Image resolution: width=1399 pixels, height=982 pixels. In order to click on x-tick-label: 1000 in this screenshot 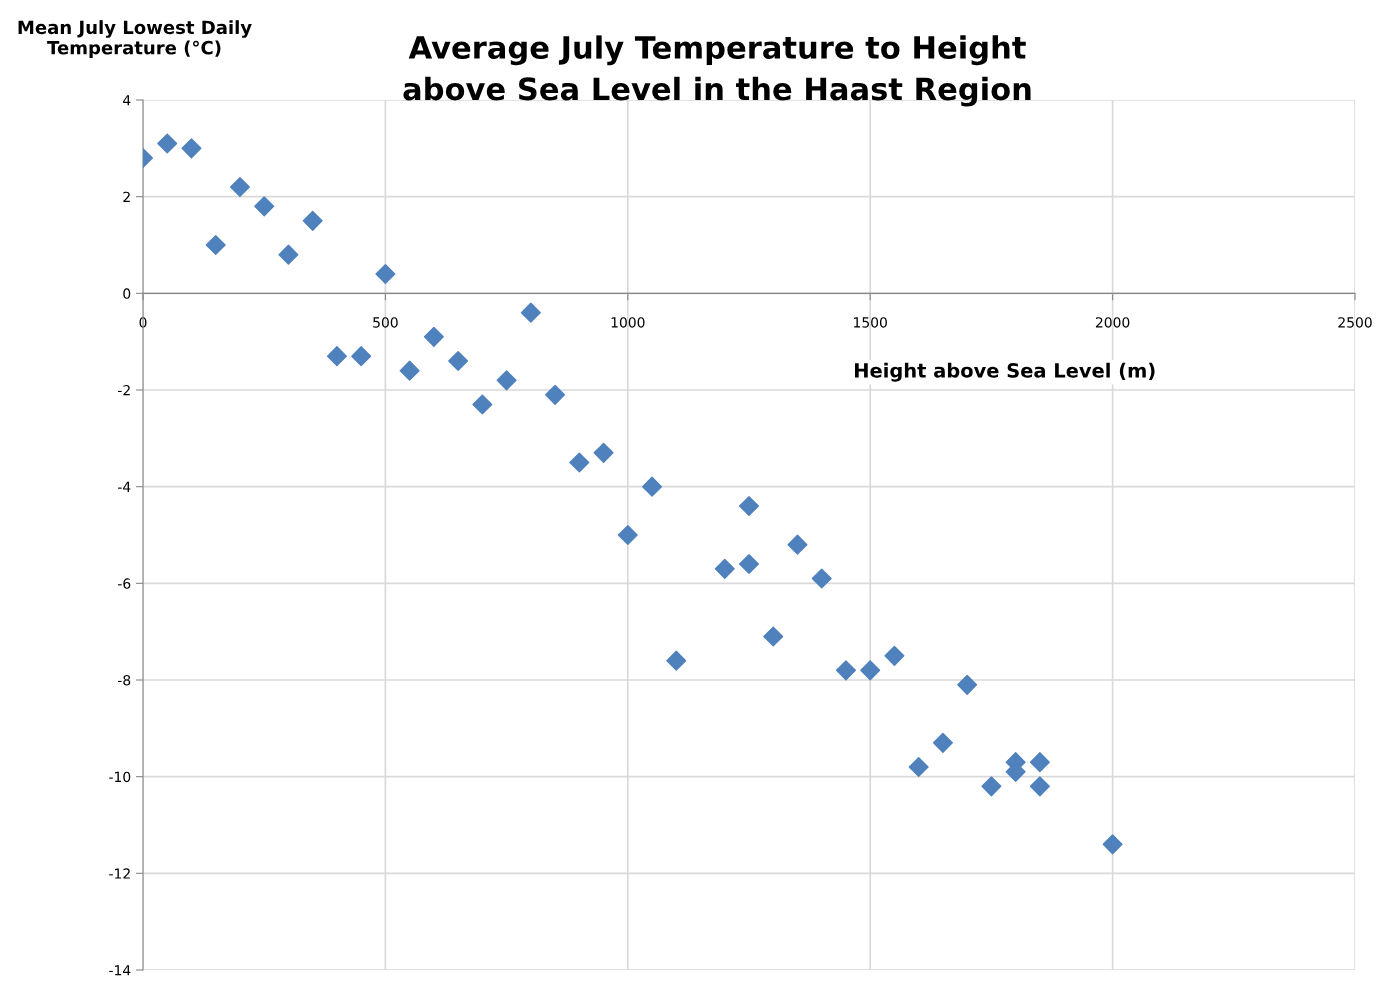, I will do `click(628, 322)`.